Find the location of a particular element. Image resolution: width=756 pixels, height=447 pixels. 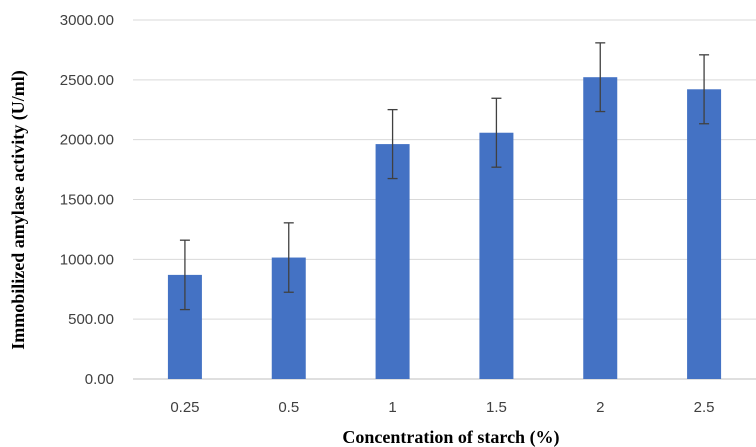

y-tick-label: 2000.00 is located at coordinates (87, 140).